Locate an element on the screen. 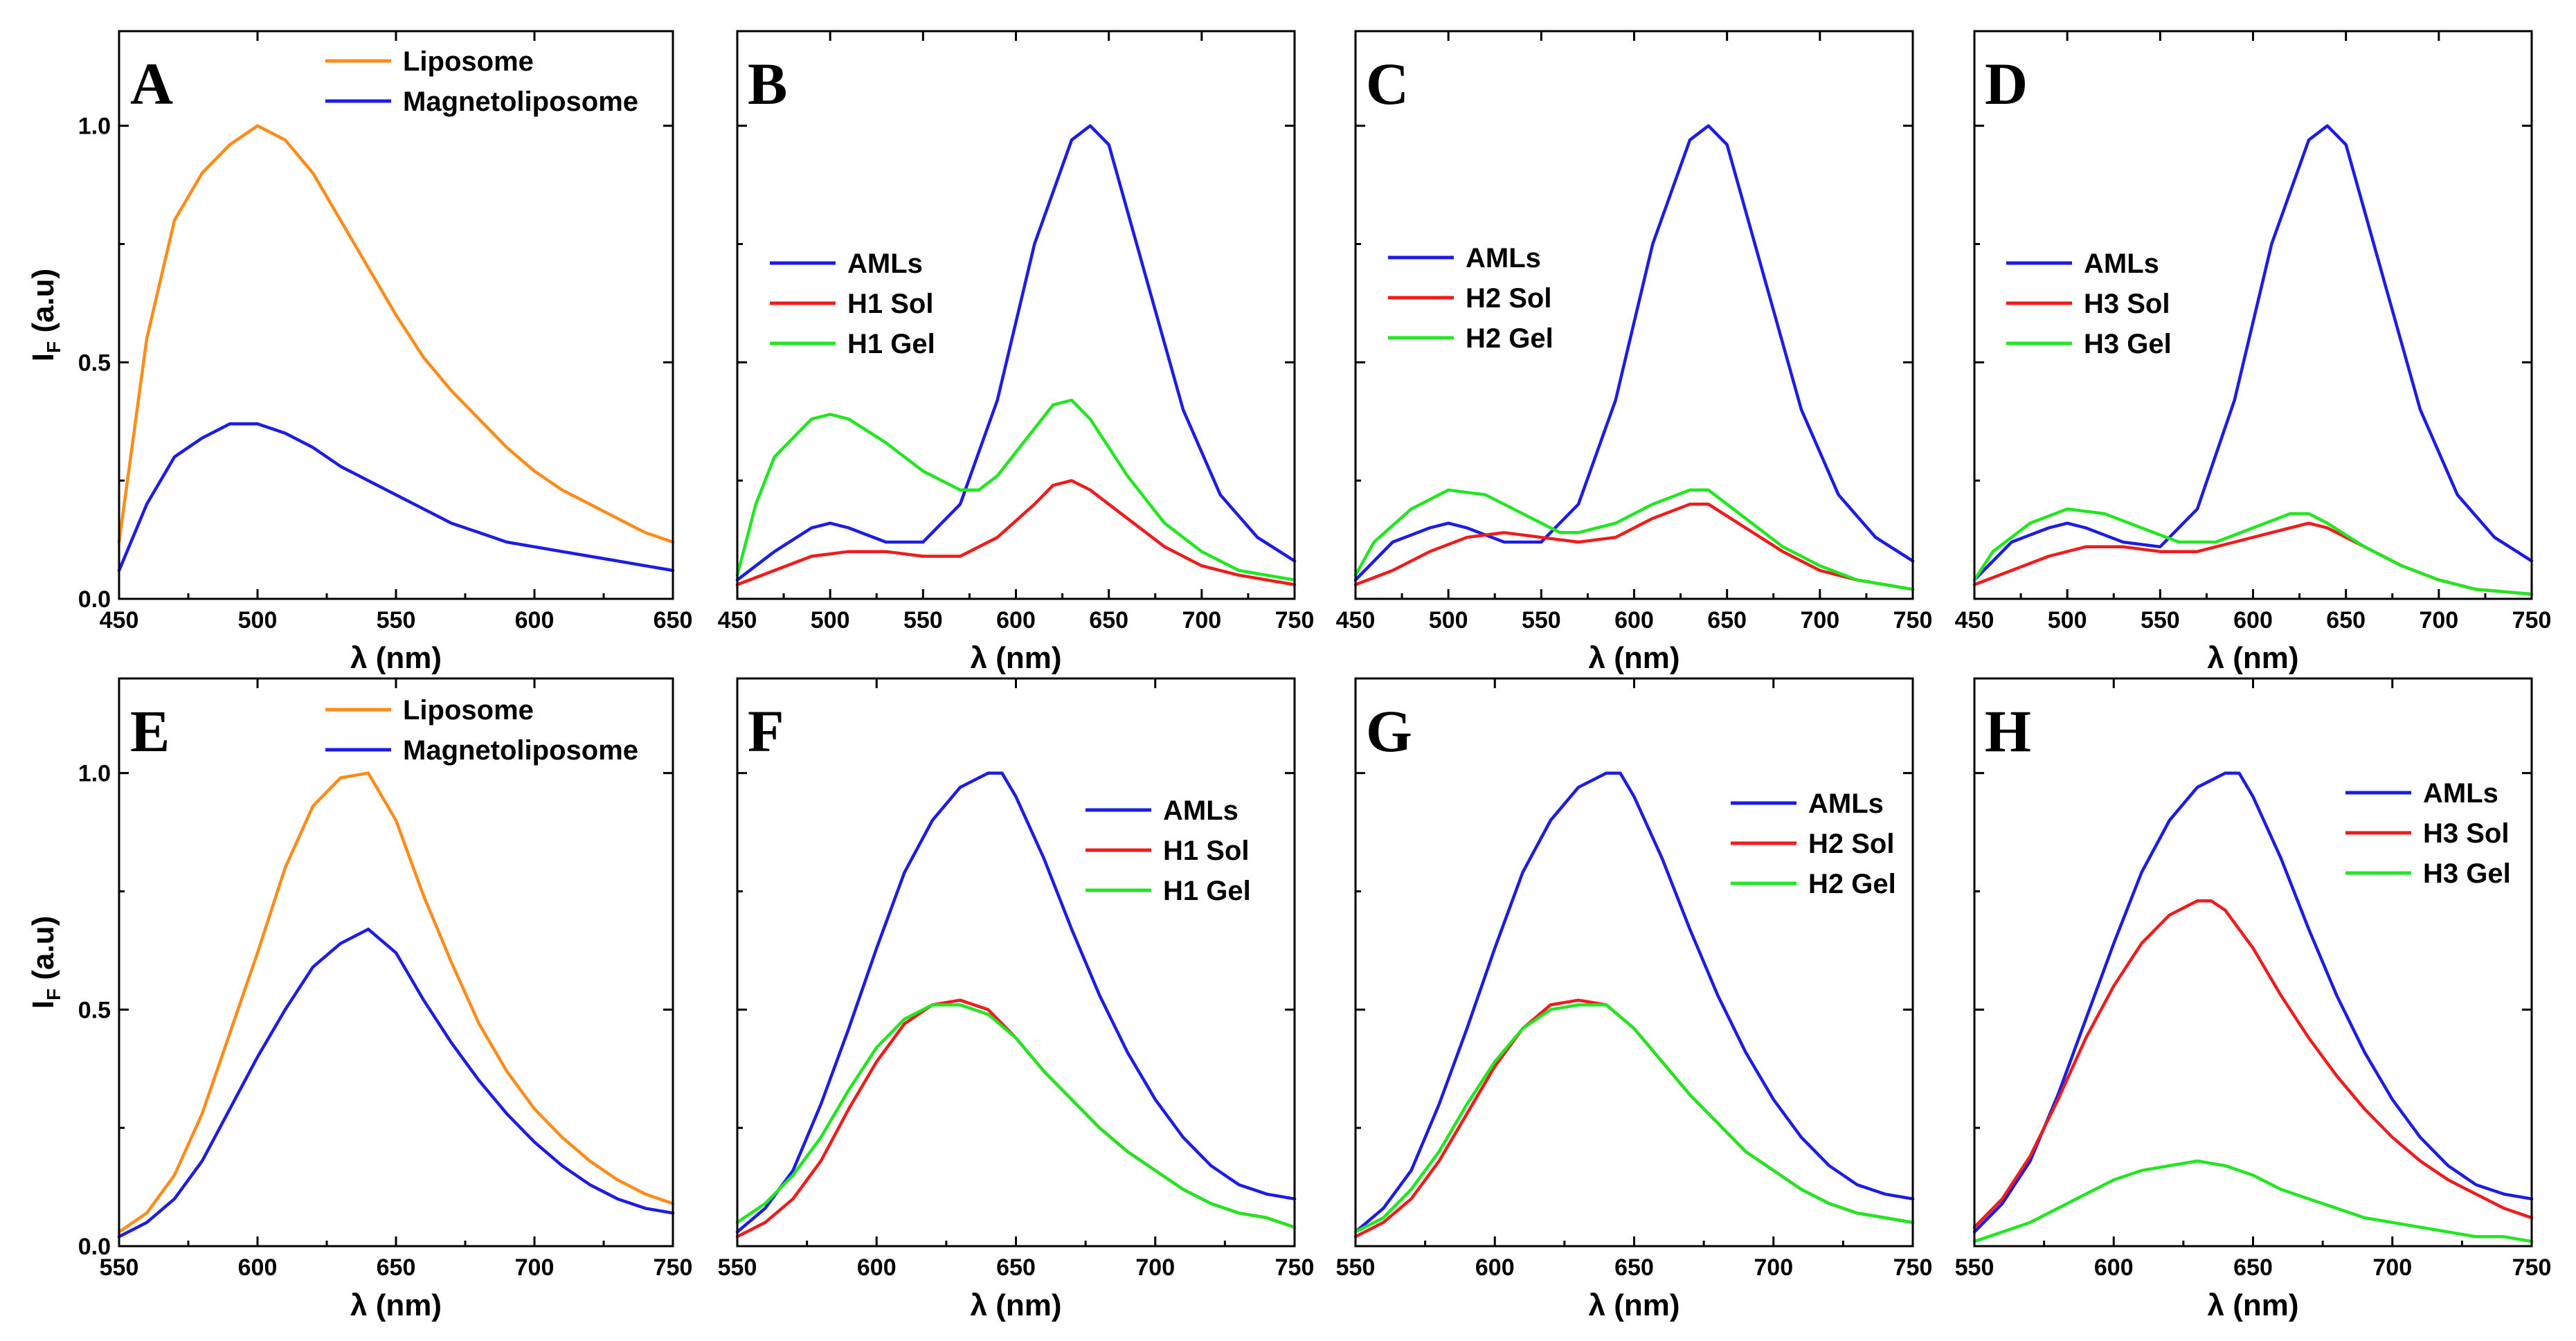  series-h1-gel-line is located at coordinates (1016, 1116).